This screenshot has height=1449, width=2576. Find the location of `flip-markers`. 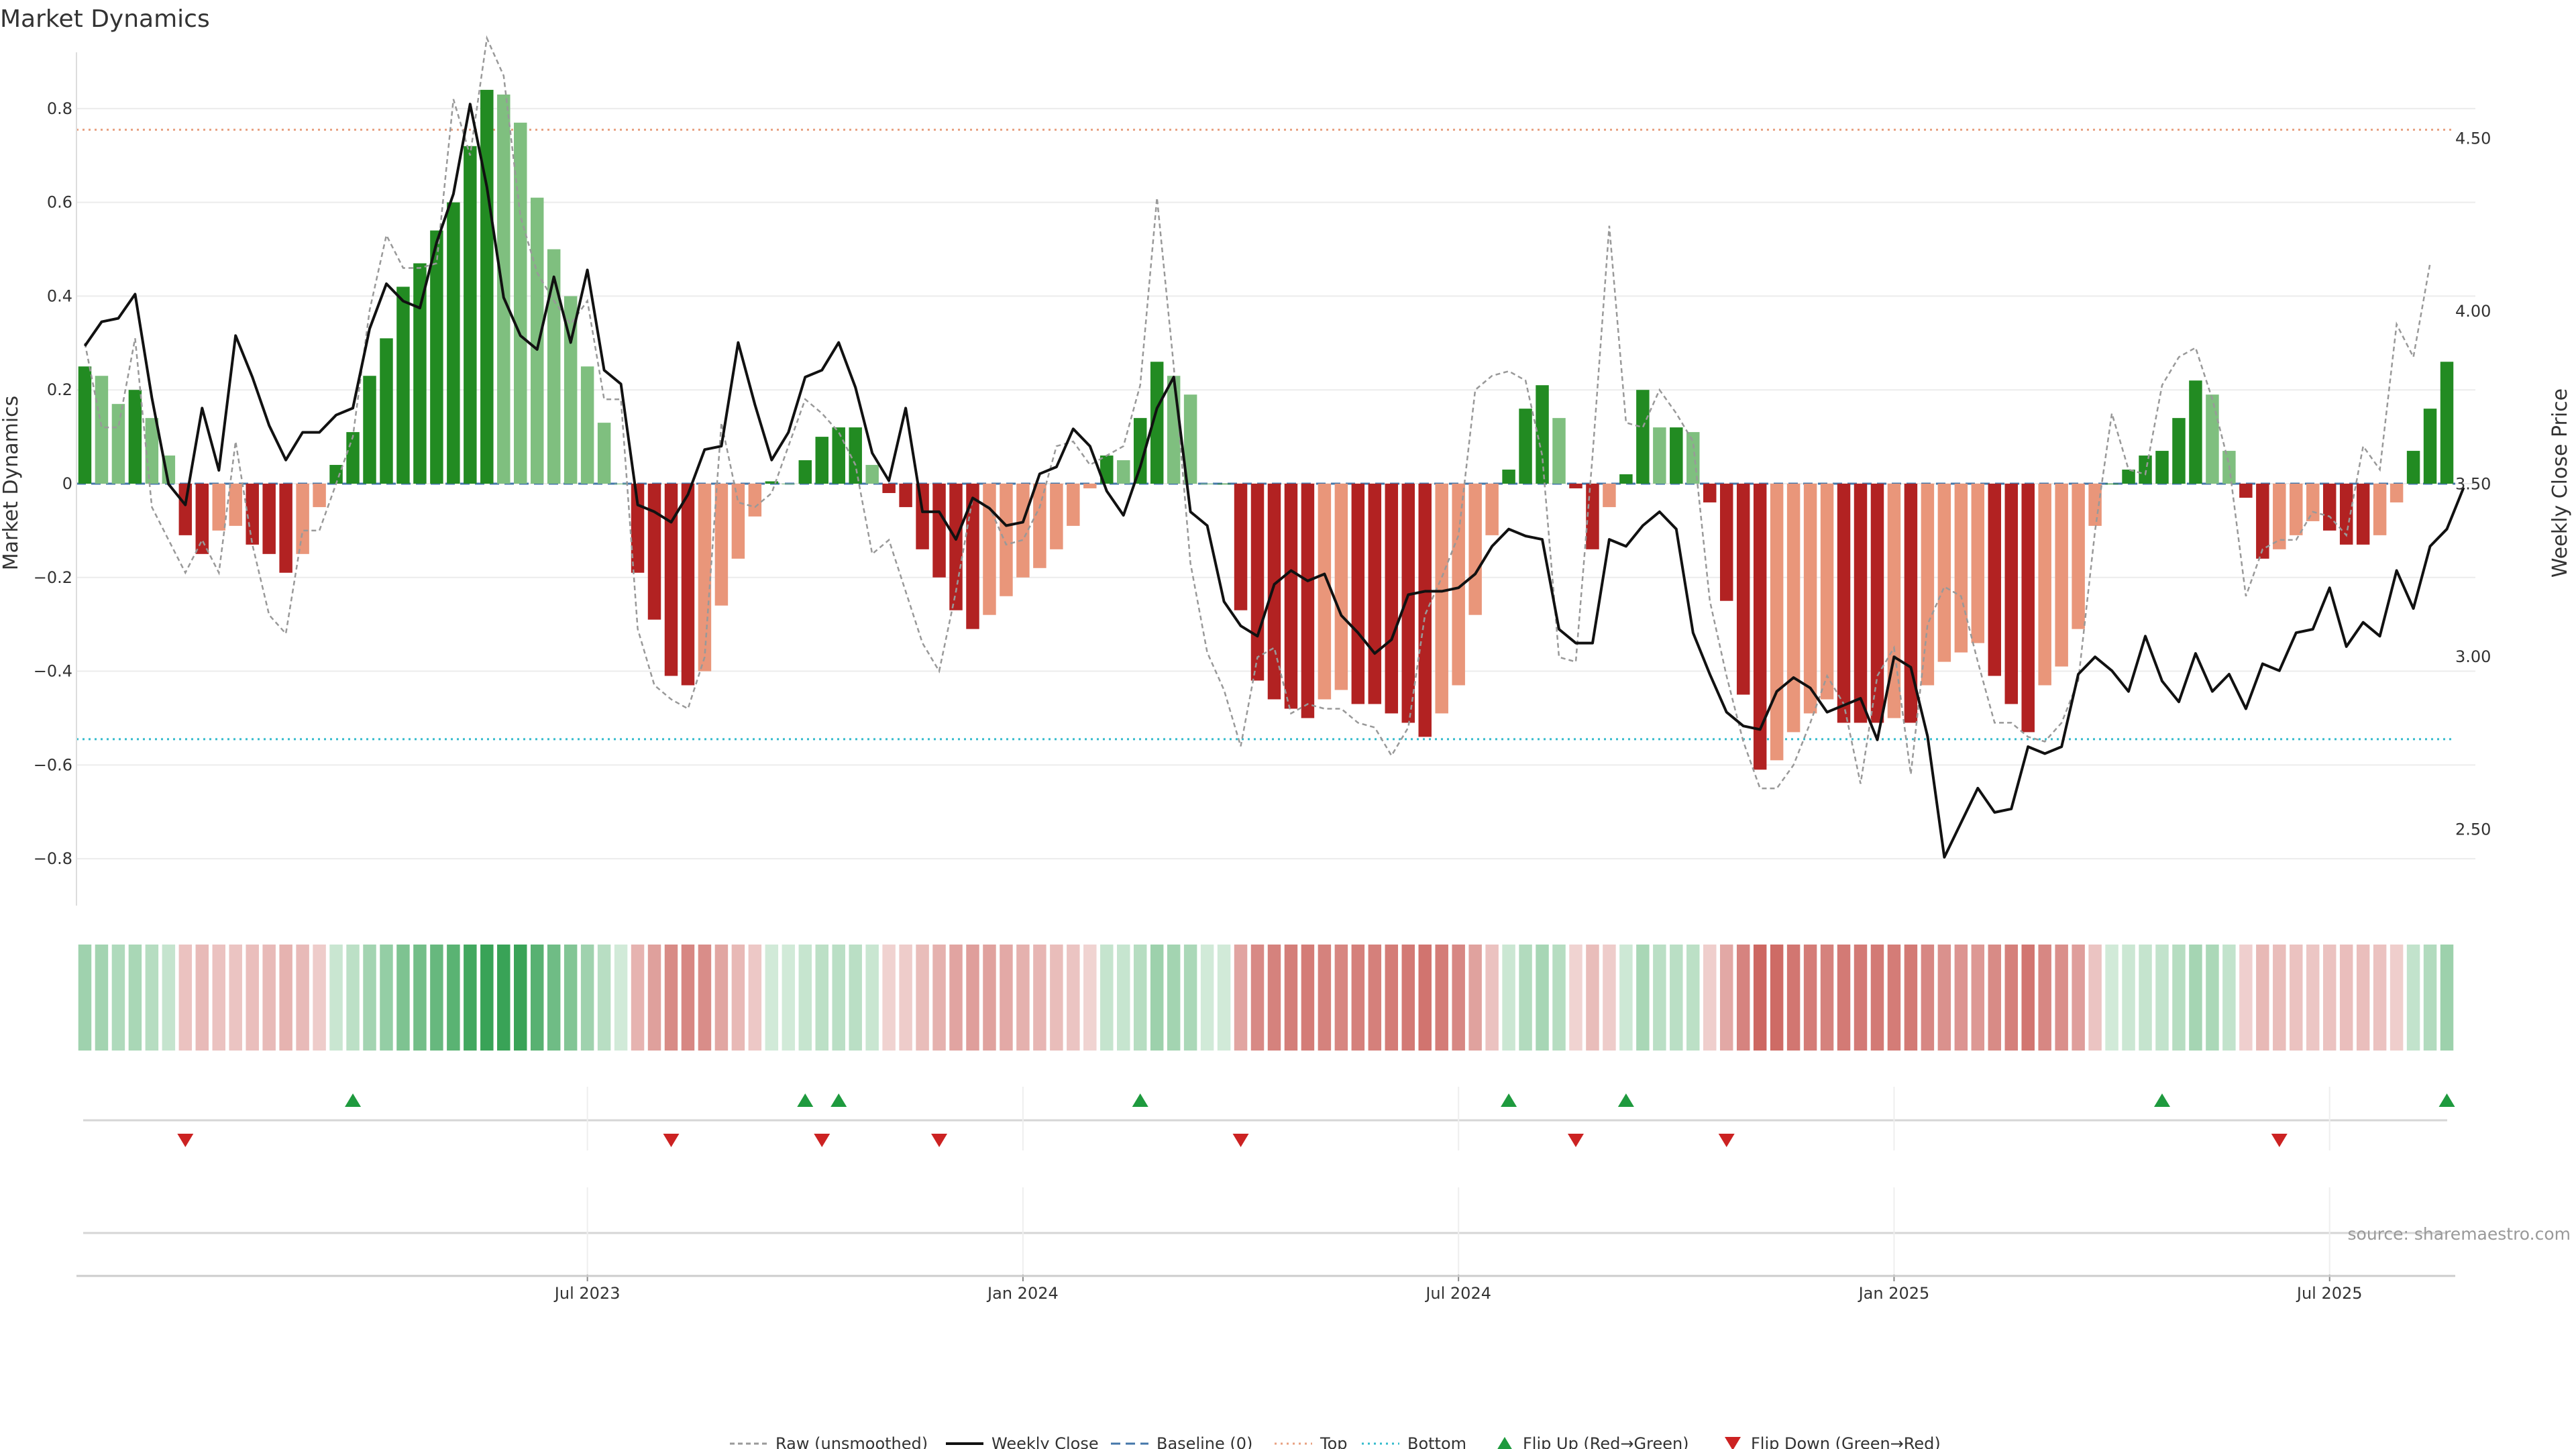

flip-markers is located at coordinates (1269, 1163).